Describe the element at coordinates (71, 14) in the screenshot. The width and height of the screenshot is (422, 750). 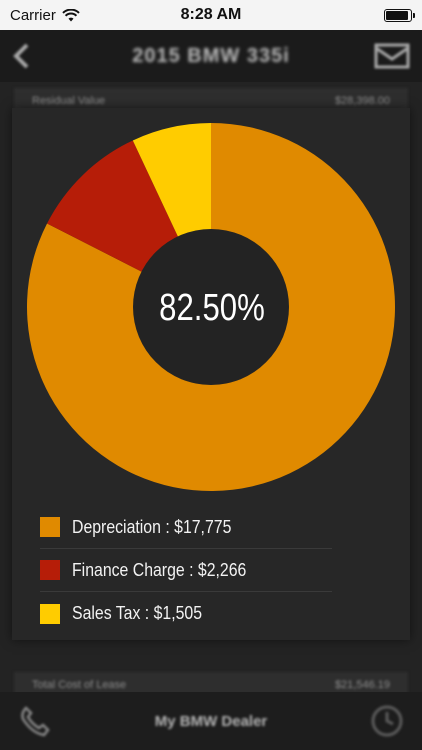
I see `wifi-icon` at that location.